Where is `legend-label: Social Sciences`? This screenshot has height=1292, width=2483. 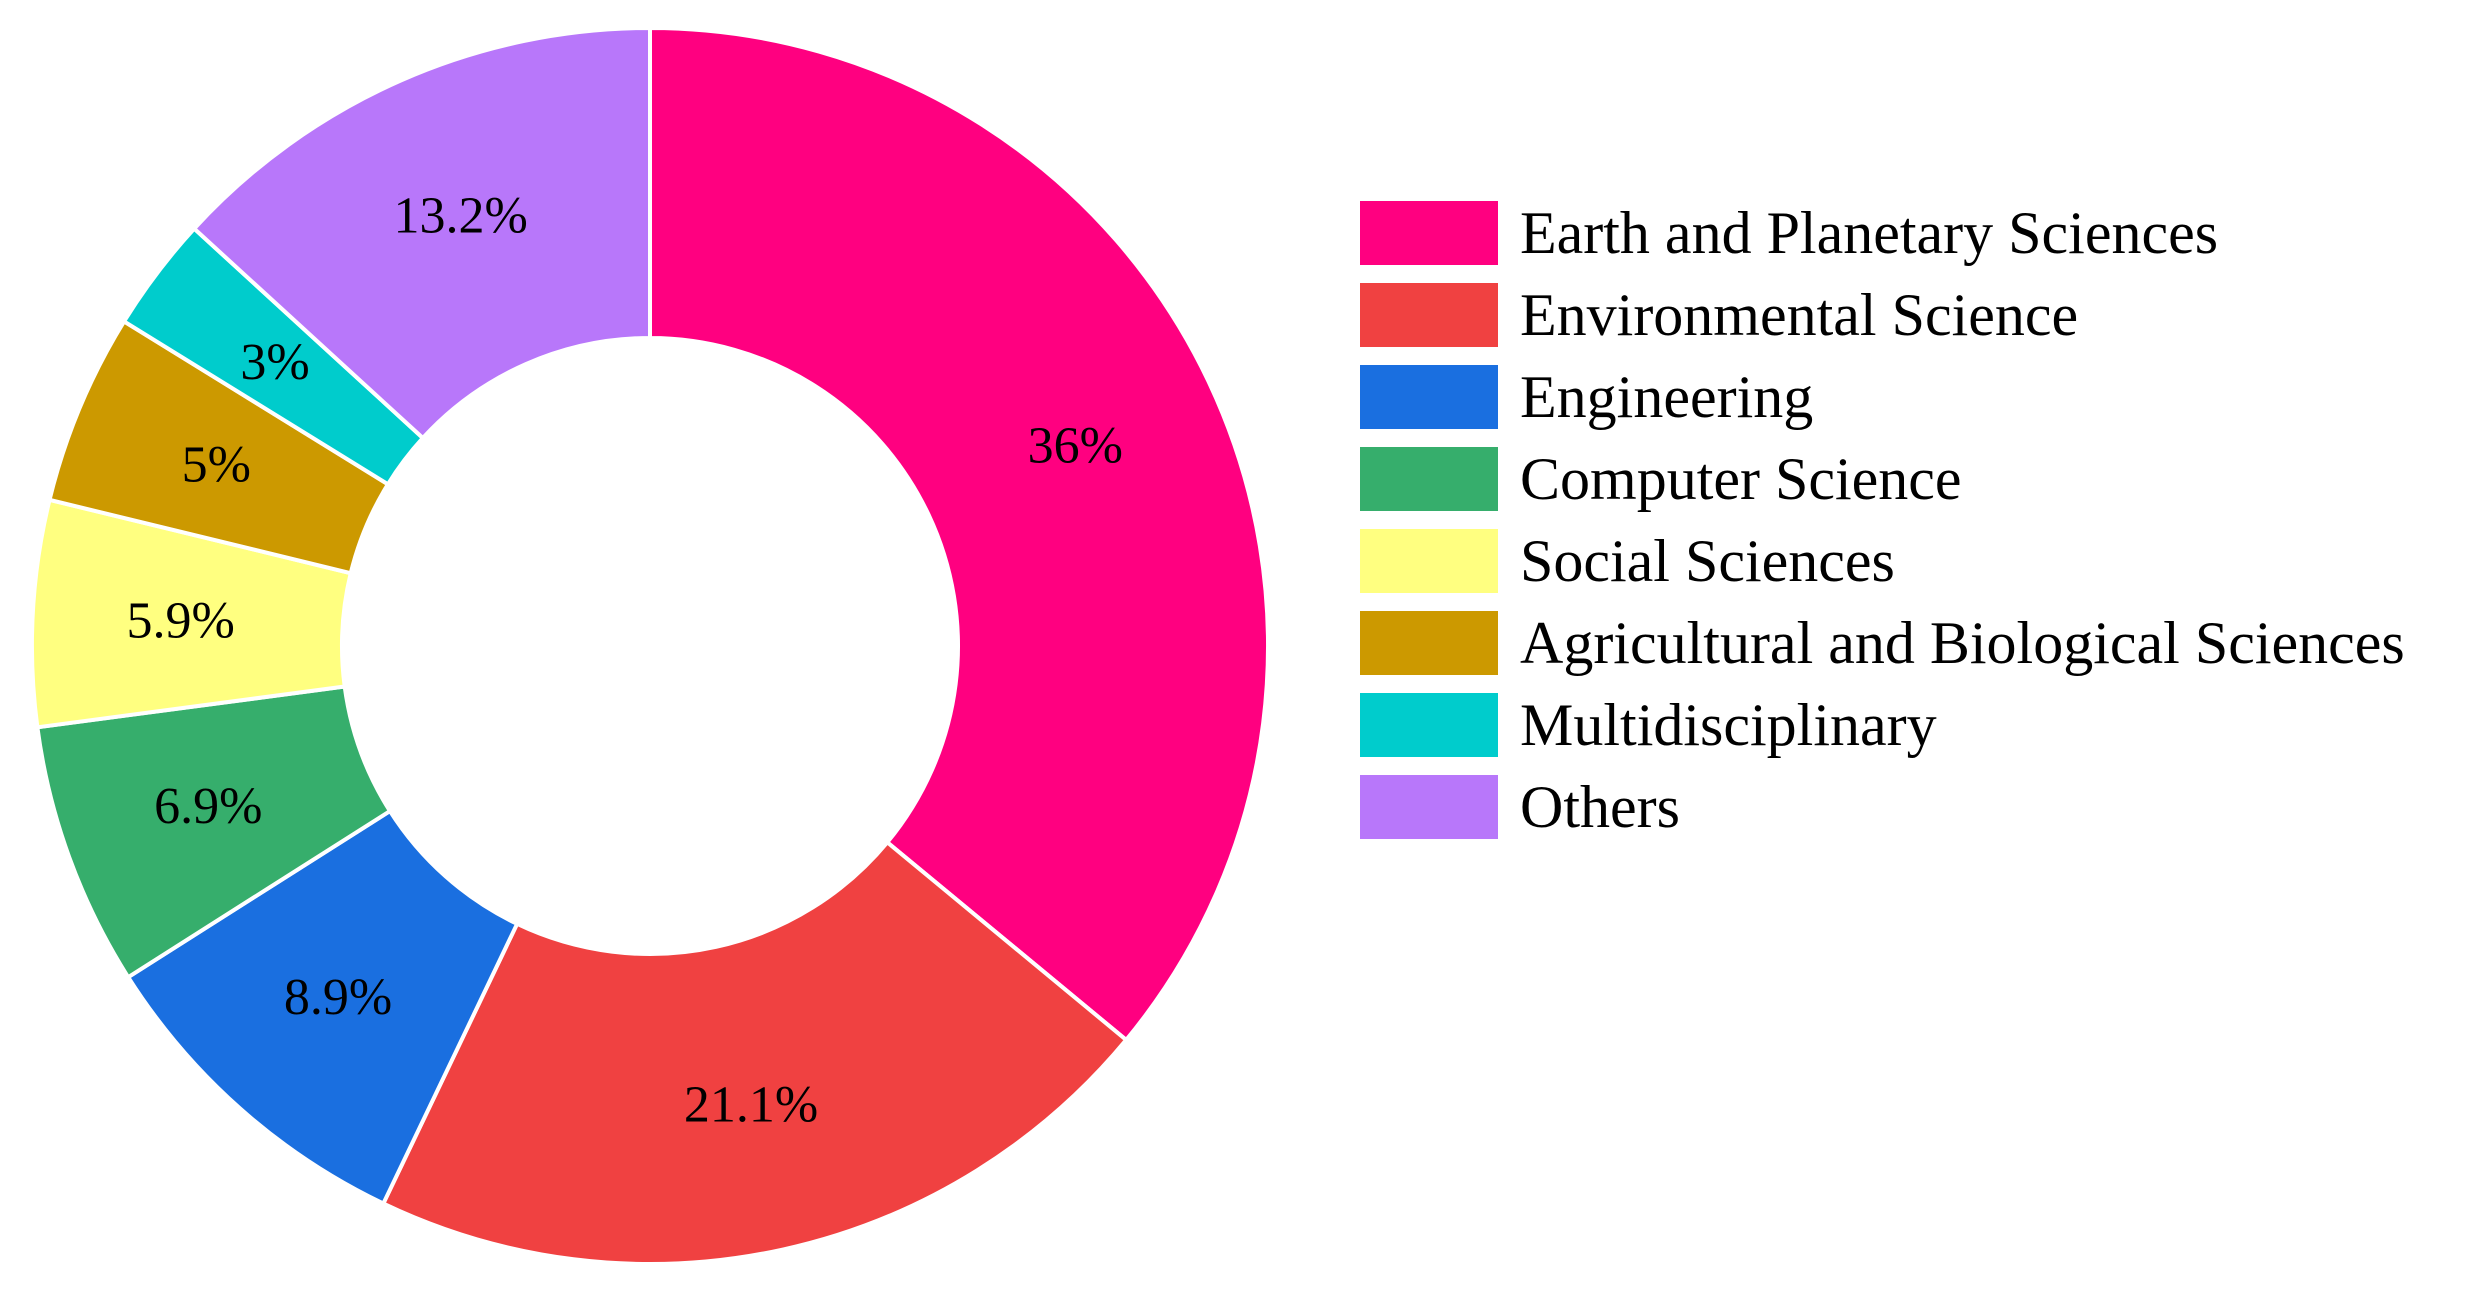 legend-label: Social Sciences is located at coordinates (1707, 561).